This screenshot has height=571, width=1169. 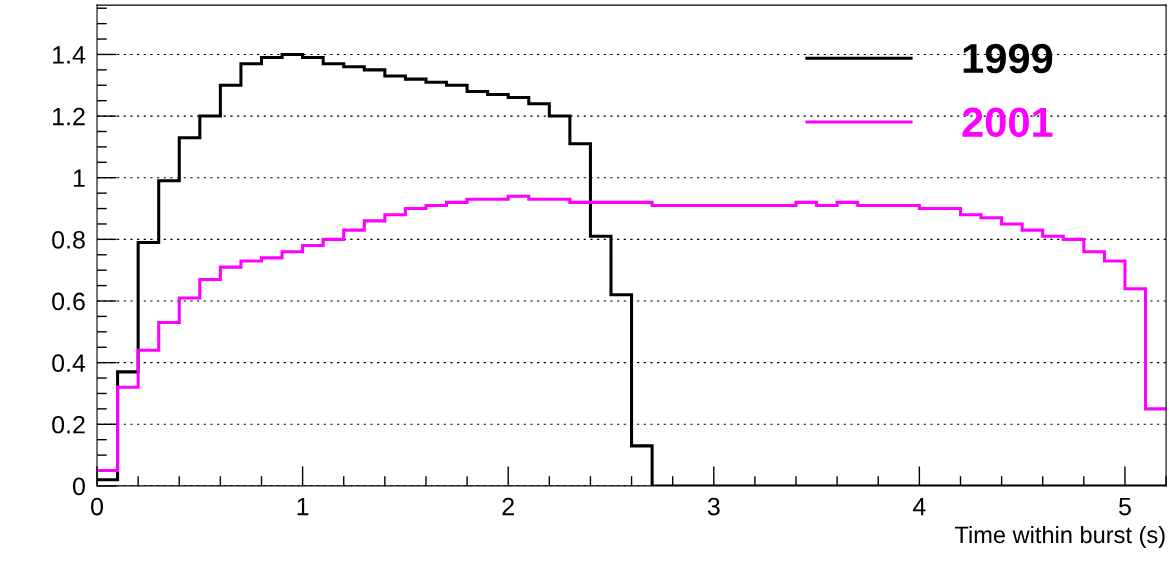 What do you see at coordinates (68, 239) in the screenshot?
I see `y-tick-label: 0.8` at bounding box center [68, 239].